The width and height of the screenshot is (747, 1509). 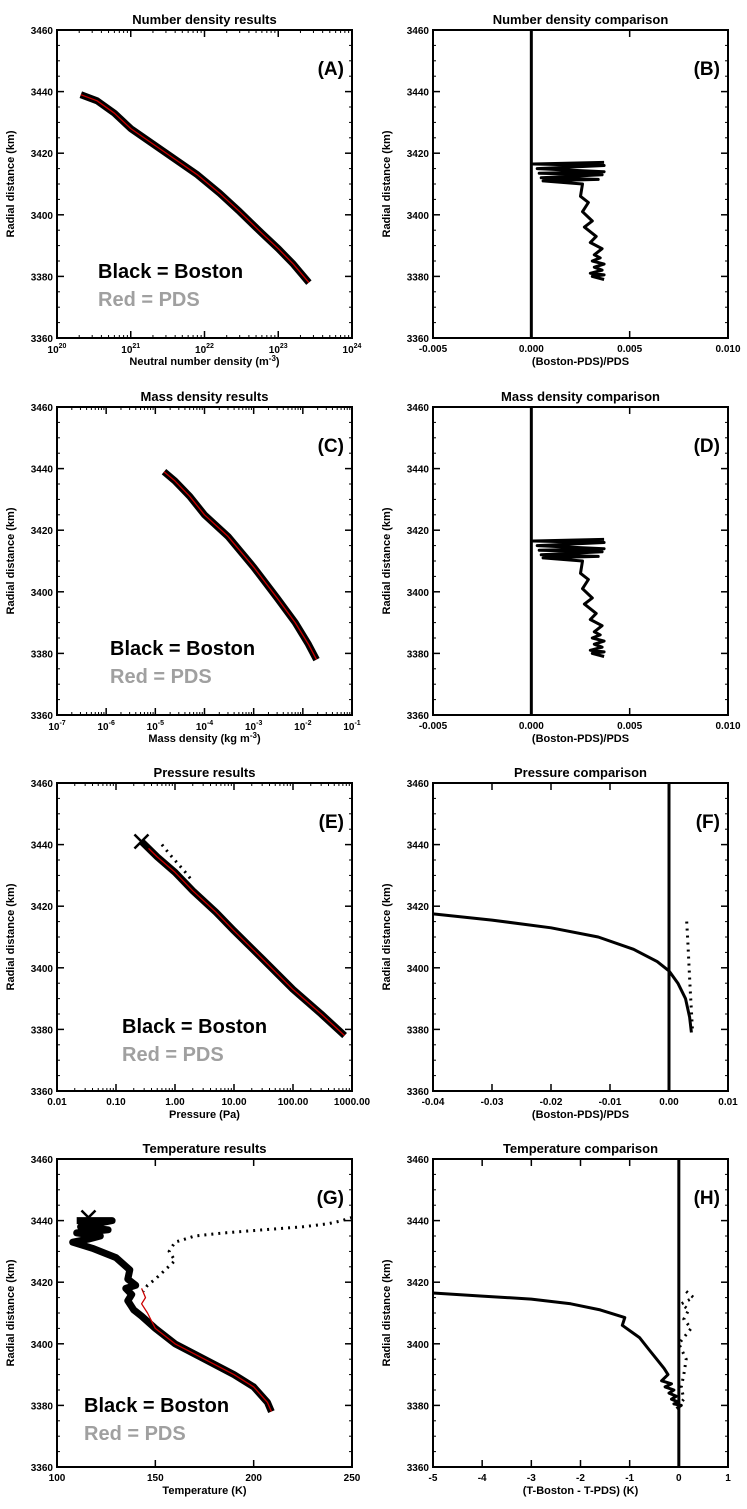 I want to click on x-tick-label: -0.02, so click(x=551, y=1102).